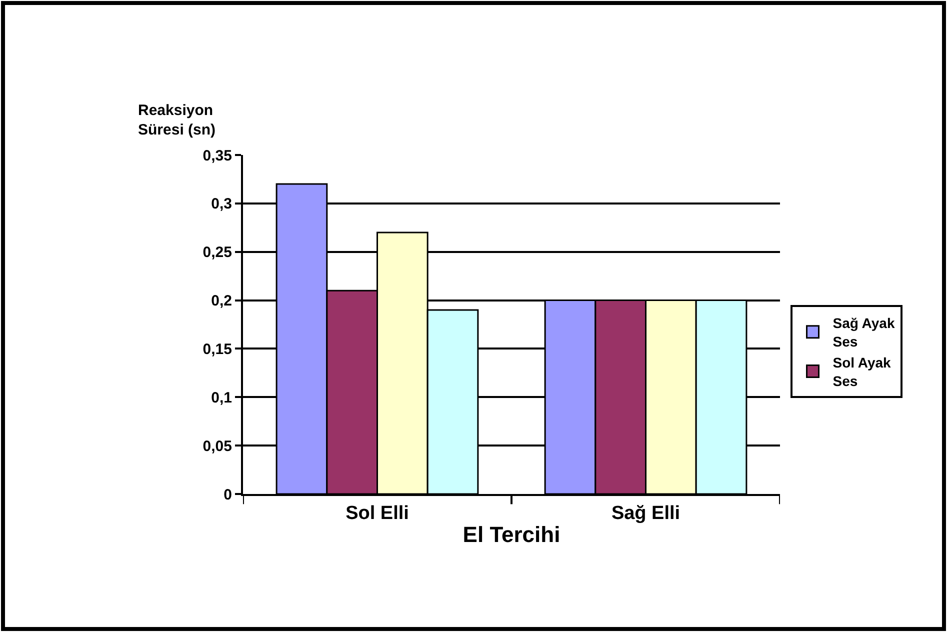 This screenshot has height=632, width=947. What do you see at coordinates (862, 371) in the screenshot?
I see `legend-label: Sol Ayak Ses` at bounding box center [862, 371].